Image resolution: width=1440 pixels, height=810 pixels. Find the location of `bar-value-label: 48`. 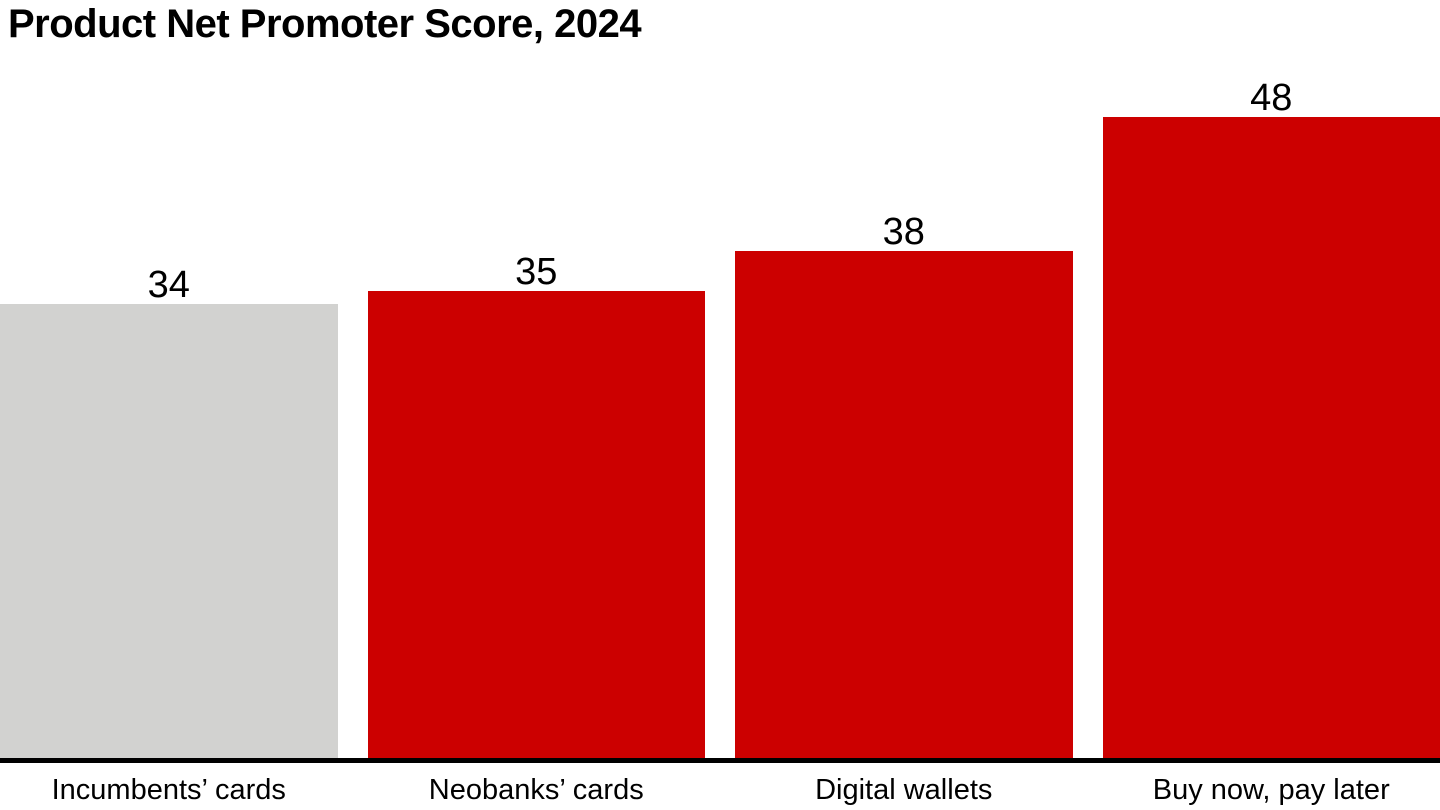

bar-value-label: 48 is located at coordinates (1271, 98).